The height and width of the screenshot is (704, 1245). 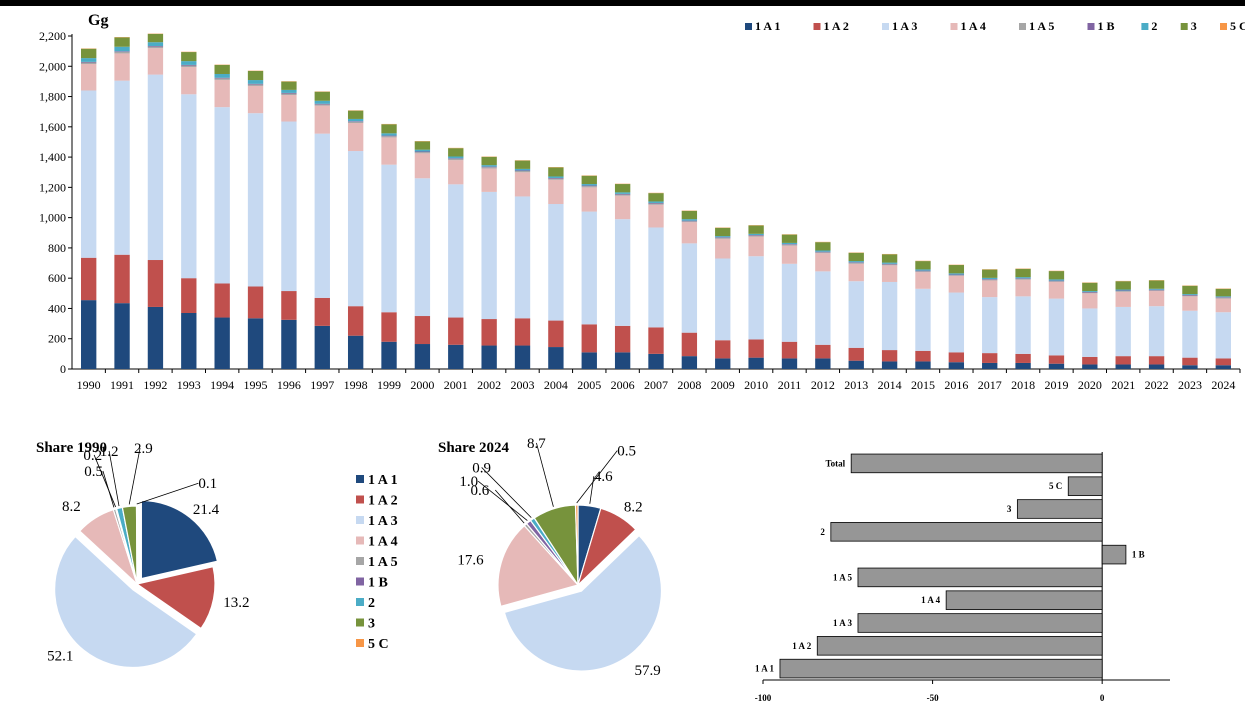 What do you see at coordinates (556, 385) in the screenshot?
I see `x-tick-label: 2004` at bounding box center [556, 385].